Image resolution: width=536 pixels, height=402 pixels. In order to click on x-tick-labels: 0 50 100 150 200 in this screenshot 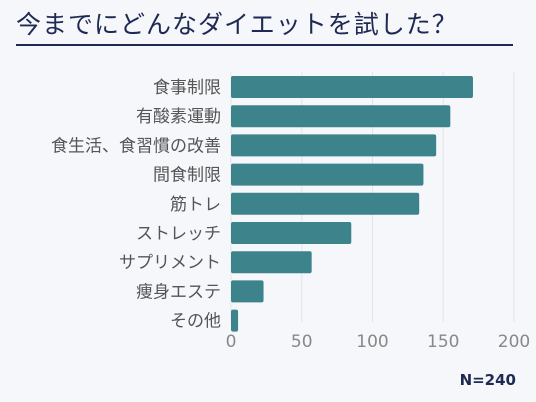, I will do `click(378, 342)`.